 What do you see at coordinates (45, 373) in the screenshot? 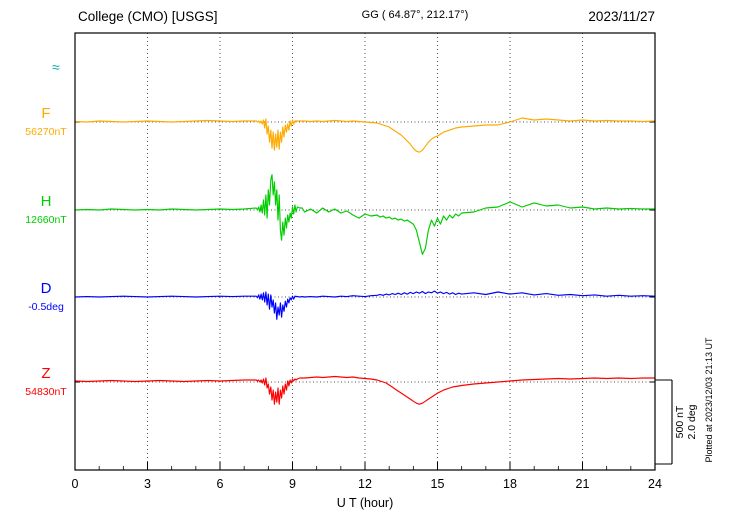
I see `series-letter-Z: Z` at bounding box center [45, 373].